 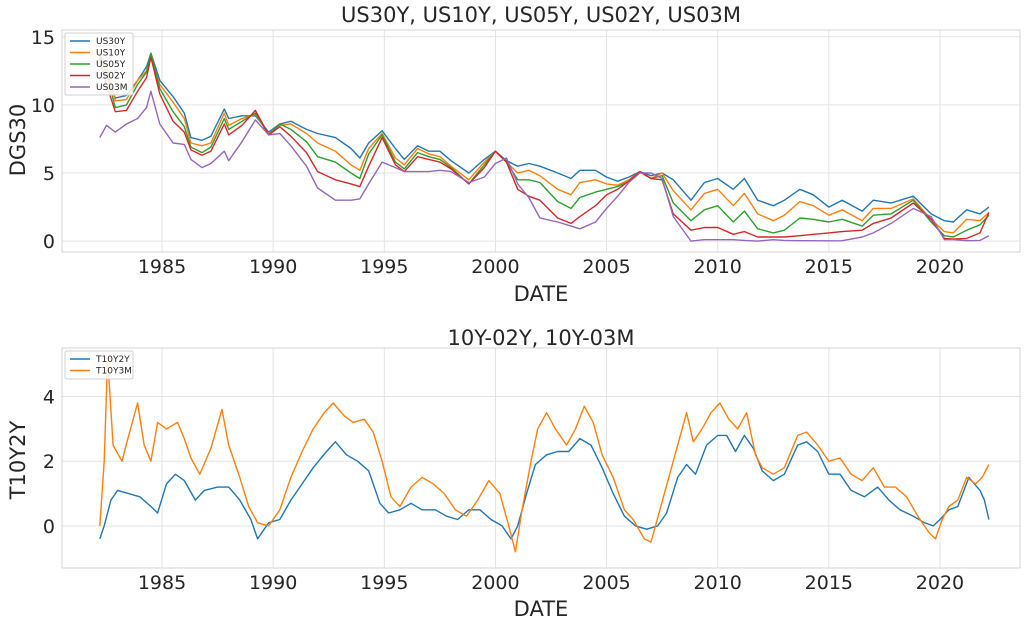 What do you see at coordinates (541, 15) in the screenshot?
I see `chart-title: US30Y, US10Y, US05Y, US02Y, US03M` at bounding box center [541, 15].